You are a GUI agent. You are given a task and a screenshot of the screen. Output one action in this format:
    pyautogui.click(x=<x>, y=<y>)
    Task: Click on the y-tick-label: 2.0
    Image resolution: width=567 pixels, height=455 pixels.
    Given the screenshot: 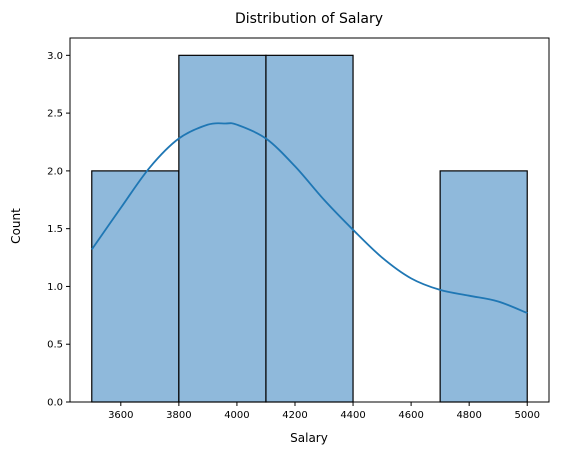 What is the action you would take?
    pyautogui.click(x=55, y=171)
    